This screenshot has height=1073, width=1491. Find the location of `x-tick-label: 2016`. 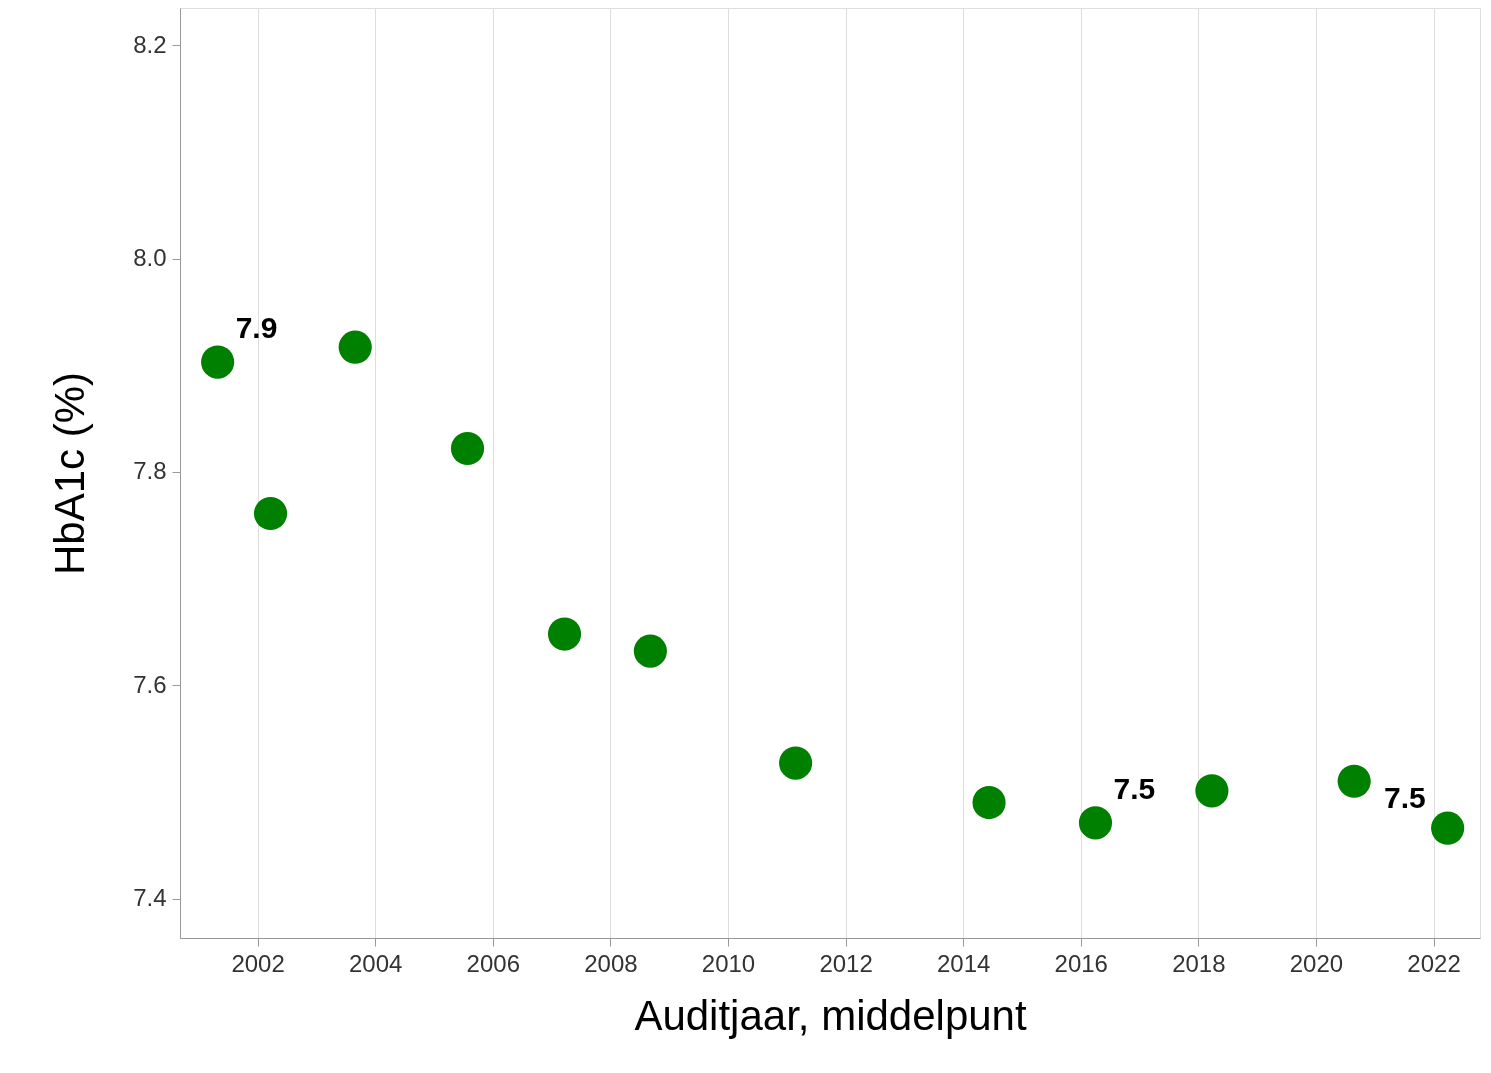

x-tick-label: 2016 is located at coordinates (1081, 963).